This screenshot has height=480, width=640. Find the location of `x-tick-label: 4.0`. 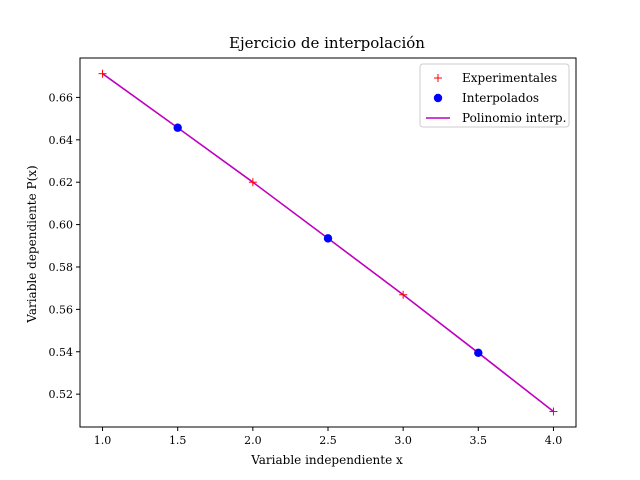

x-tick-label: 4.0 is located at coordinates (554, 440).